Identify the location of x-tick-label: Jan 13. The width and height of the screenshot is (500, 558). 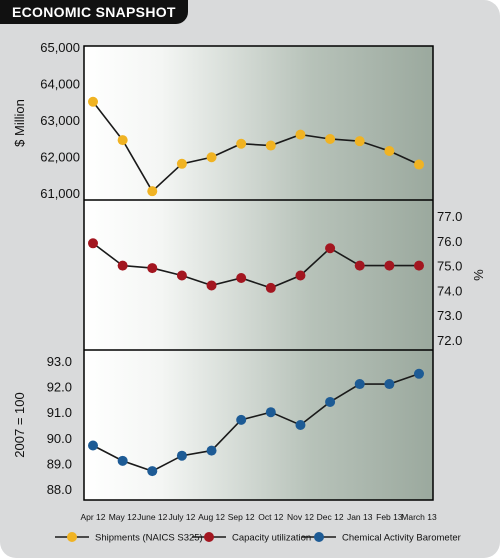
(360, 517).